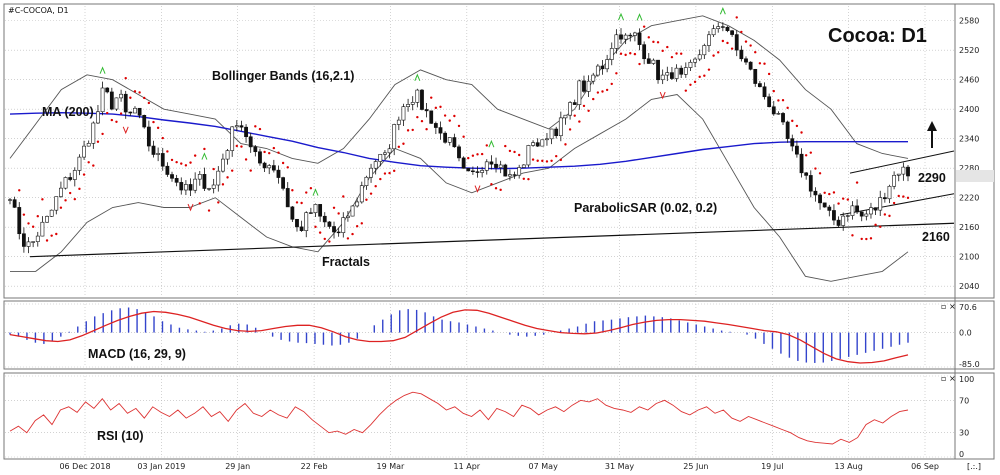  I want to click on macd-close-icon: ×, so click(952, 306).